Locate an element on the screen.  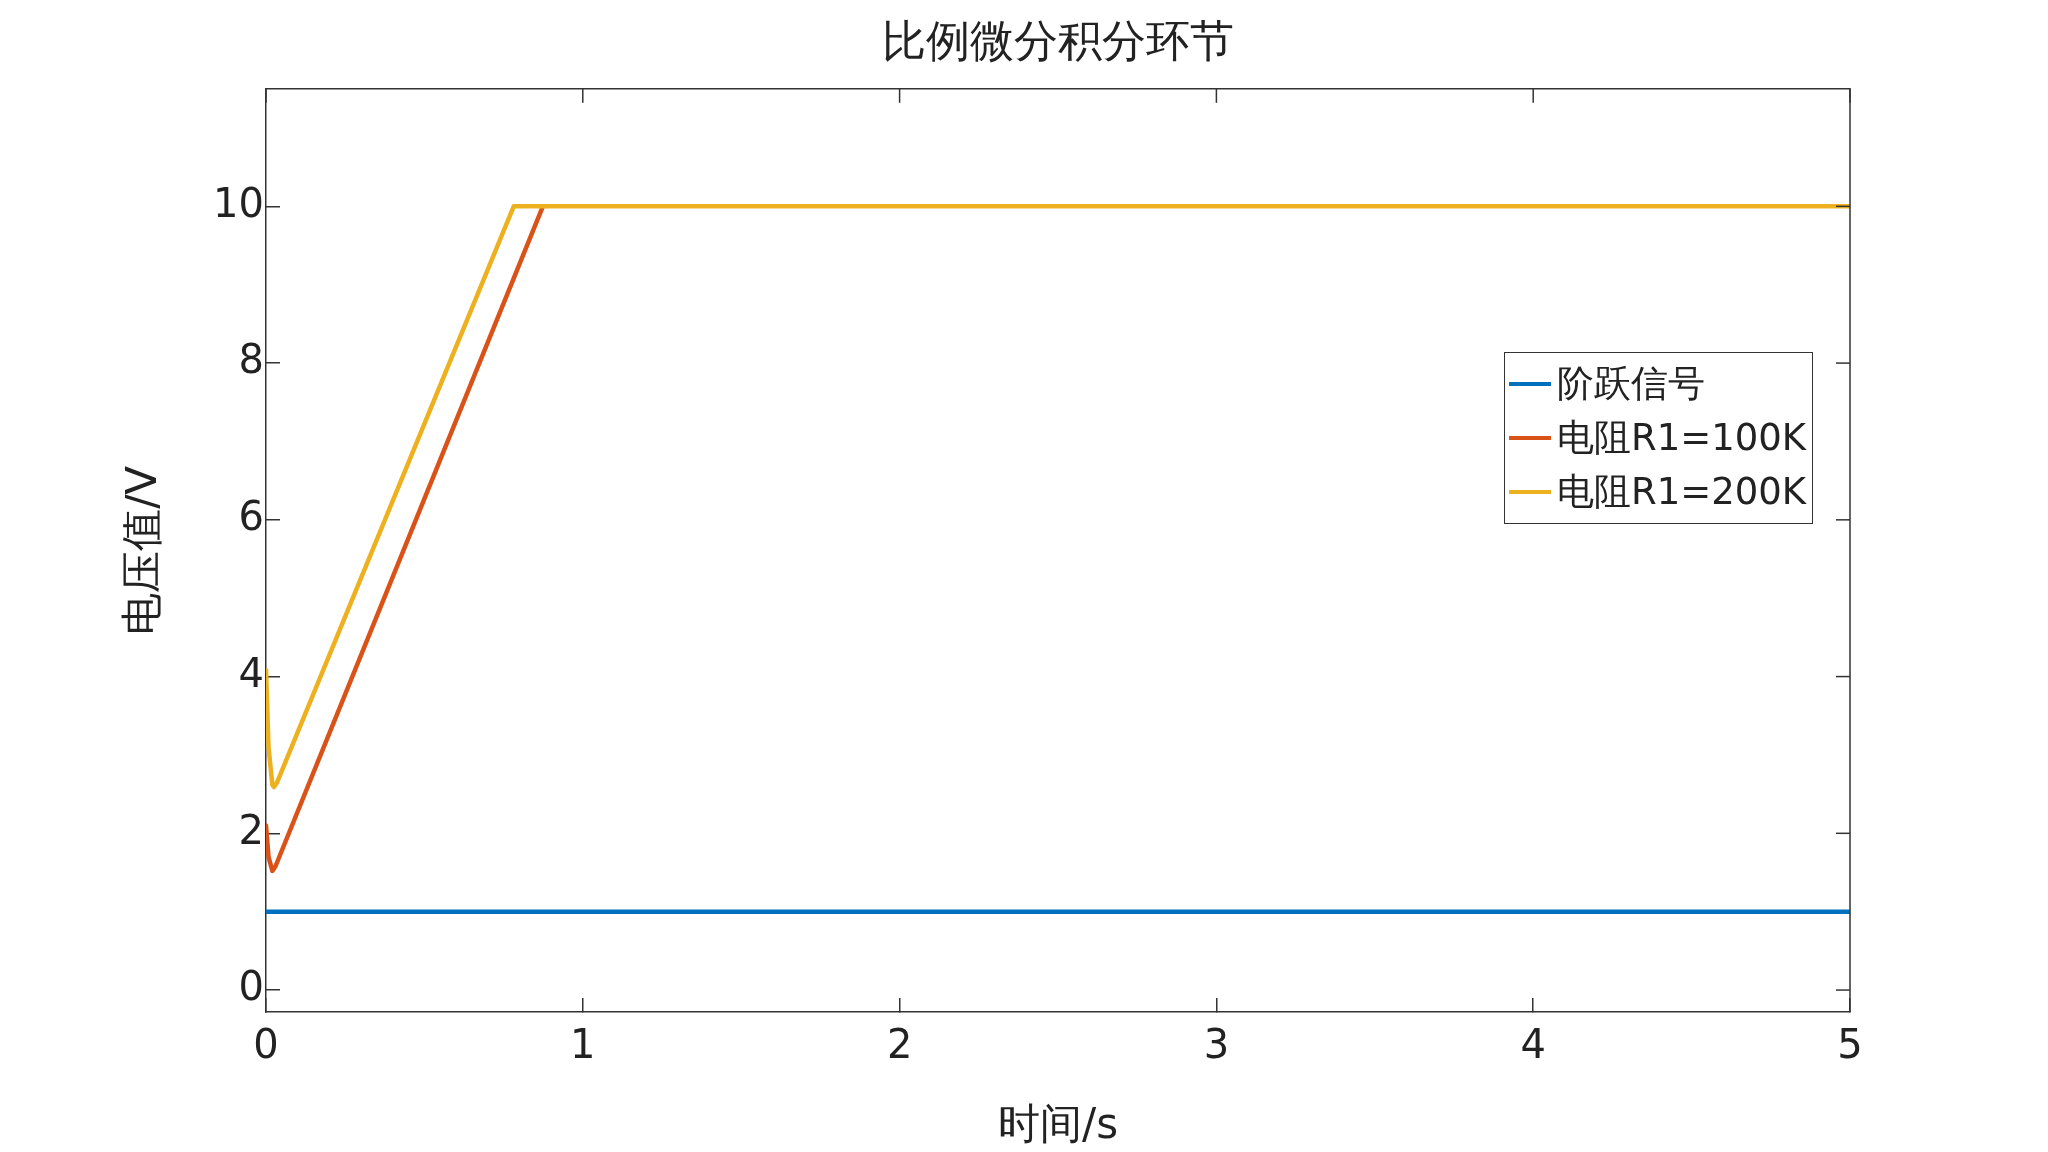
y-tick-label: 2 is located at coordinates (251, 829).